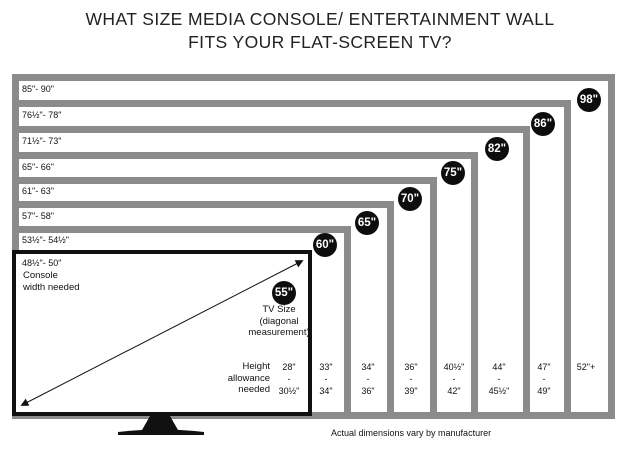 The width and height of the screenshot is (640, 451). What do you see at coordinates (454, 391) in the screenshot?
I see `height-75-max: 42"` at bounding box center [454, 391].